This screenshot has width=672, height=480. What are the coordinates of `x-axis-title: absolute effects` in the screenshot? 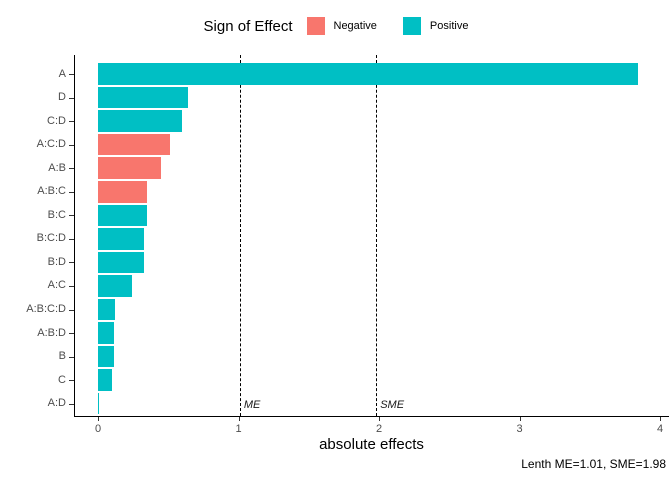 It's located at (371, 444).